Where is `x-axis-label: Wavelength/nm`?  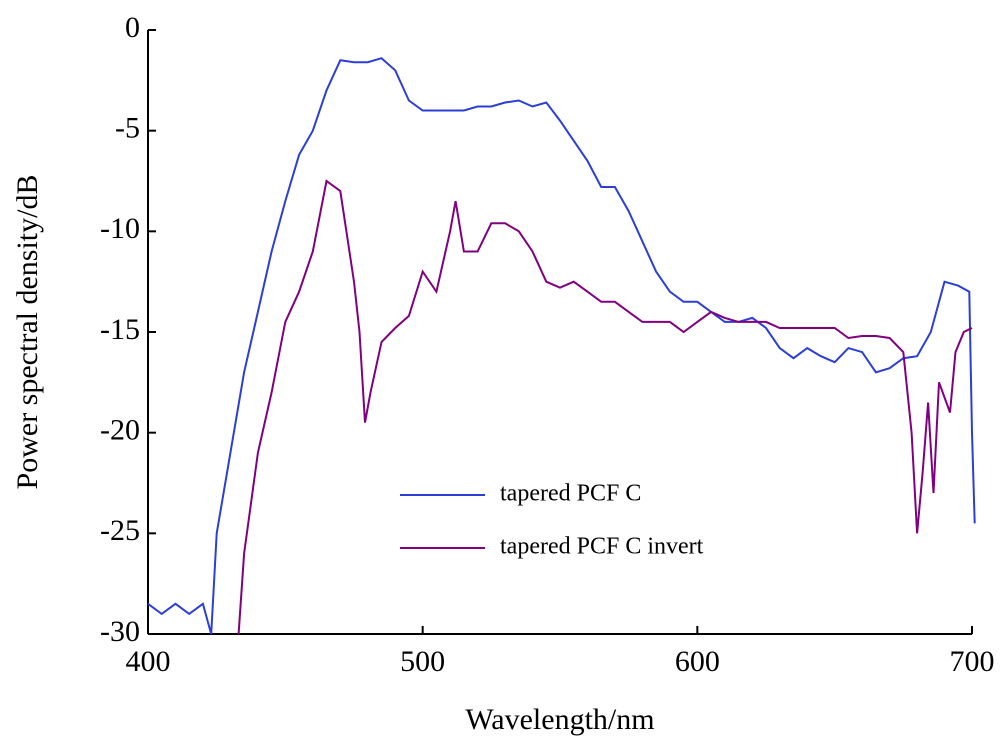
x-axis-label: Wavelength/nm is located at coordinates (559, 719).